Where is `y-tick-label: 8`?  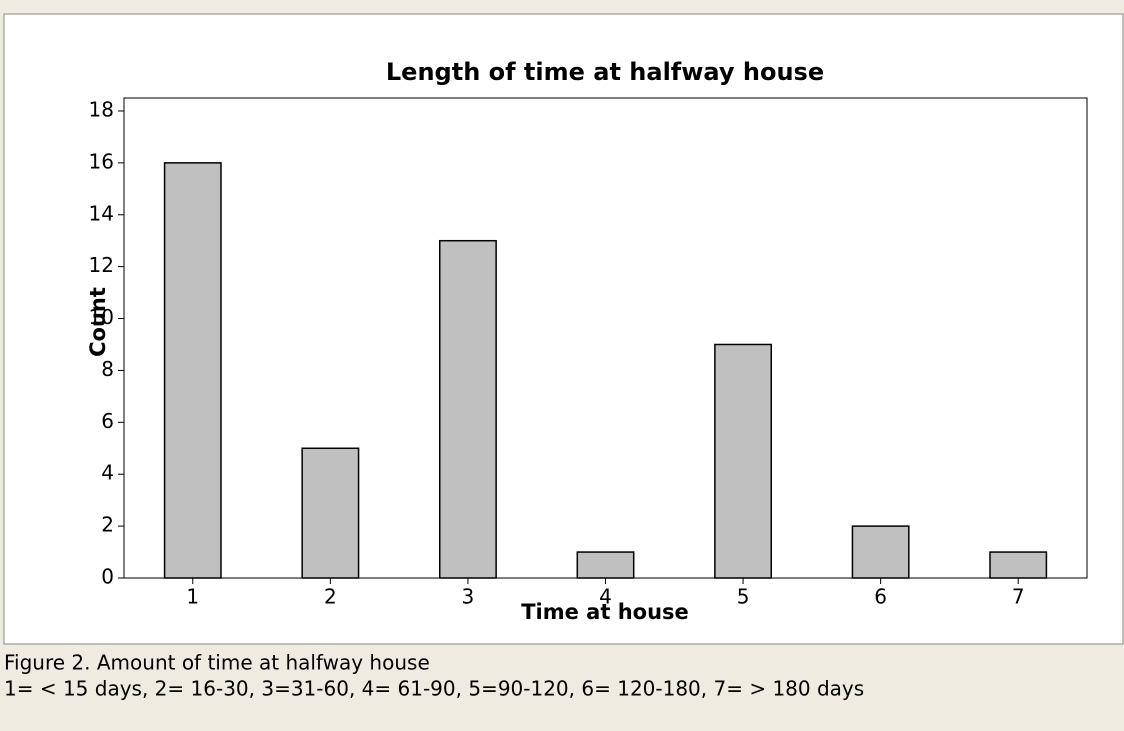 y-tick-label: 8 is located at coordinates (107, 369).